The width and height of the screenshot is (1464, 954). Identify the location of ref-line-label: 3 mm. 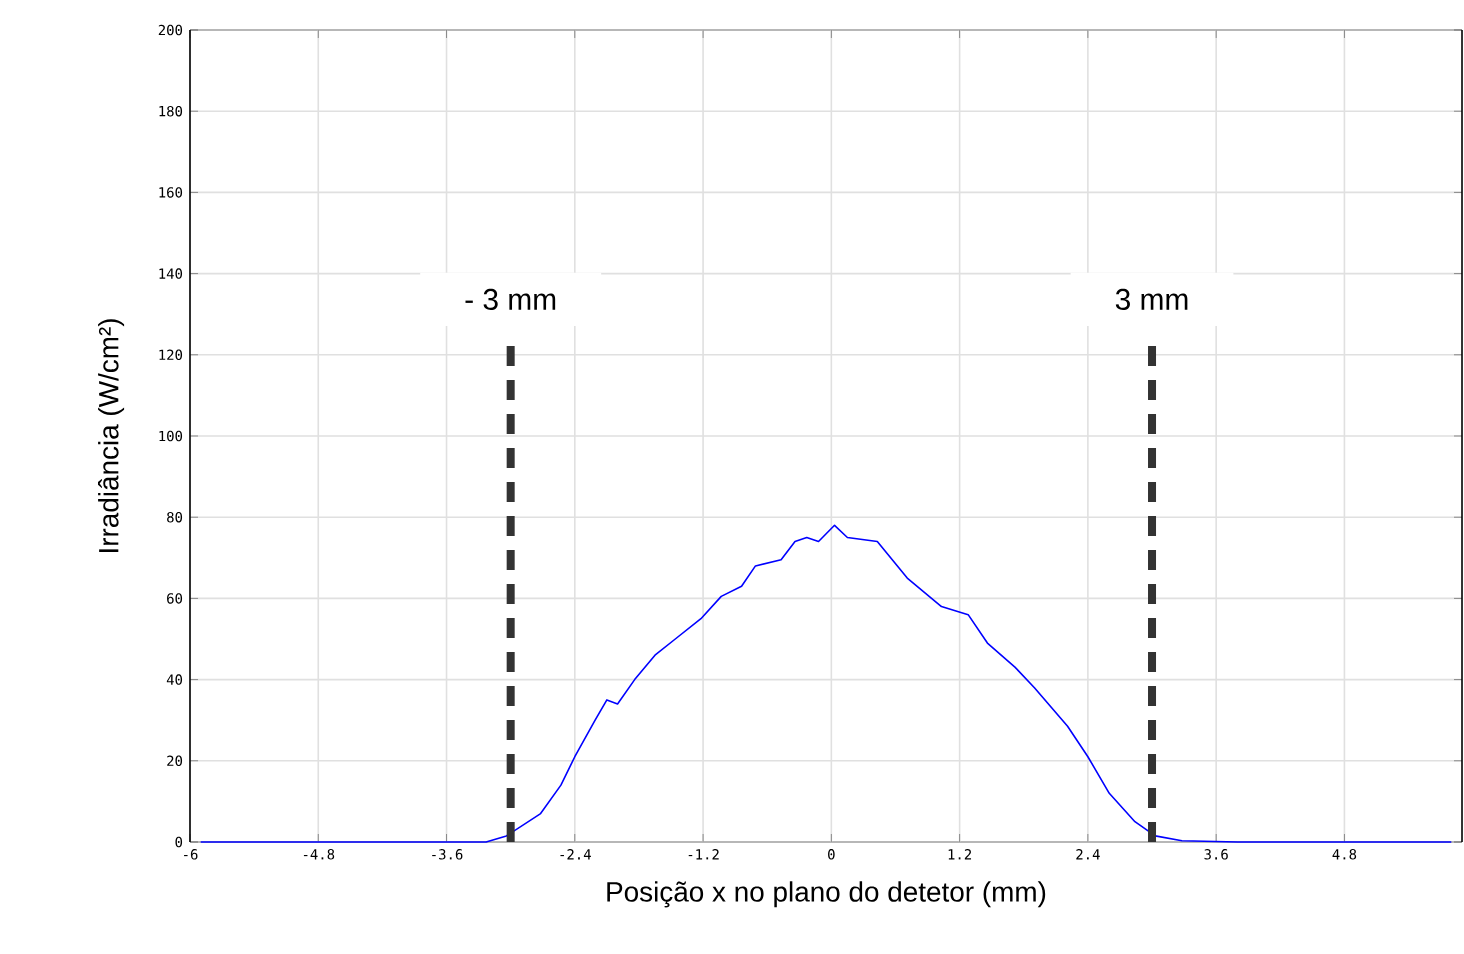
(1151, 299).